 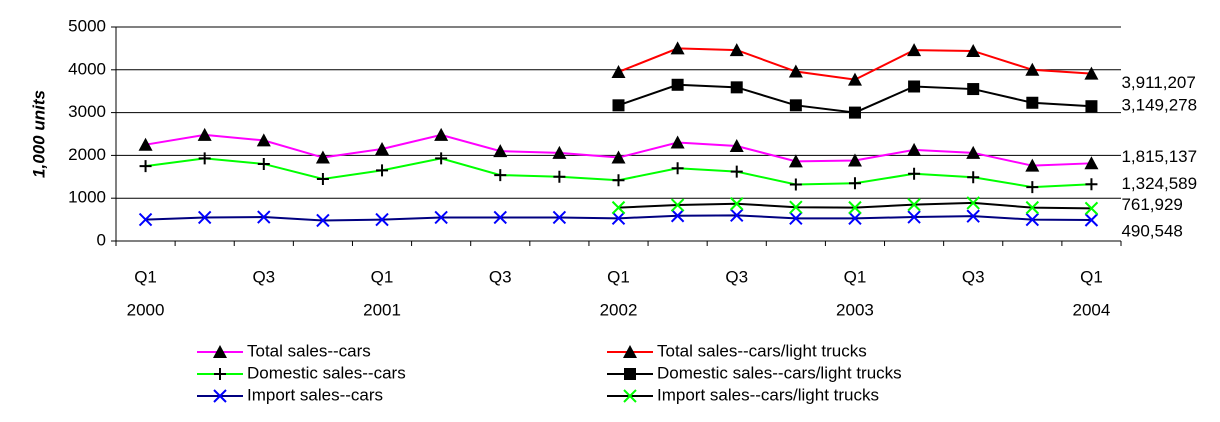 What do you see at coordinates (768, 394) in the screenshot?
I see `legend-label: Import sales--cars/light trucks` at bounding box center [768, 394].